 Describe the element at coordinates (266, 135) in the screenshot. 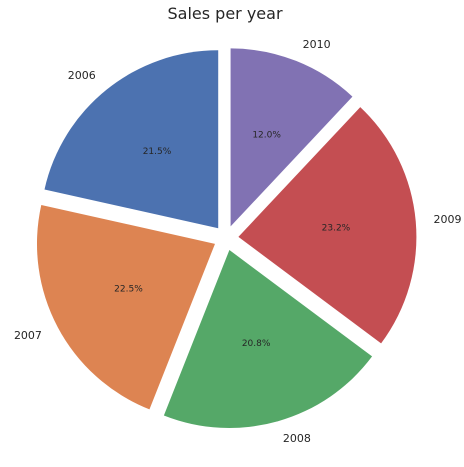

I see `pct-label-2010: 12.0%` at that location.